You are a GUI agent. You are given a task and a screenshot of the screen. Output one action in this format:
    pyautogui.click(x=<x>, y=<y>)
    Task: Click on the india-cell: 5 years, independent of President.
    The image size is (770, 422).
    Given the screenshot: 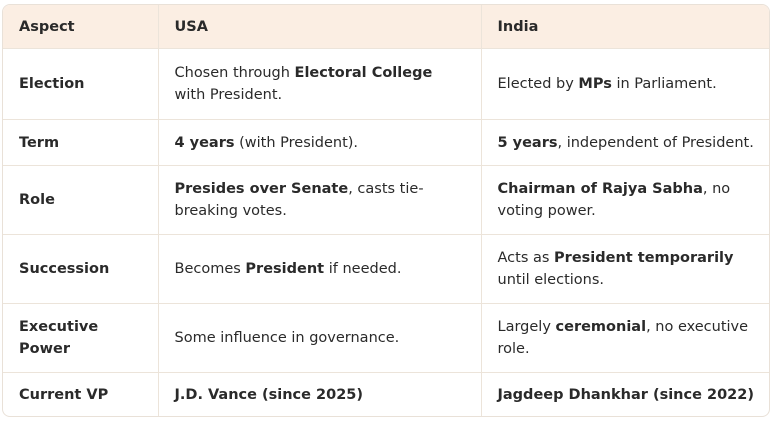 What is the action you would take?
    pyautogui.click(x=625, y=142)
    